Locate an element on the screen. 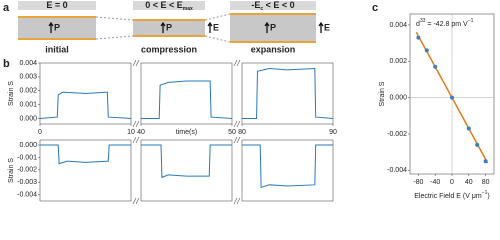  condition-part: E = 0 is located at coordinates (56, 5).